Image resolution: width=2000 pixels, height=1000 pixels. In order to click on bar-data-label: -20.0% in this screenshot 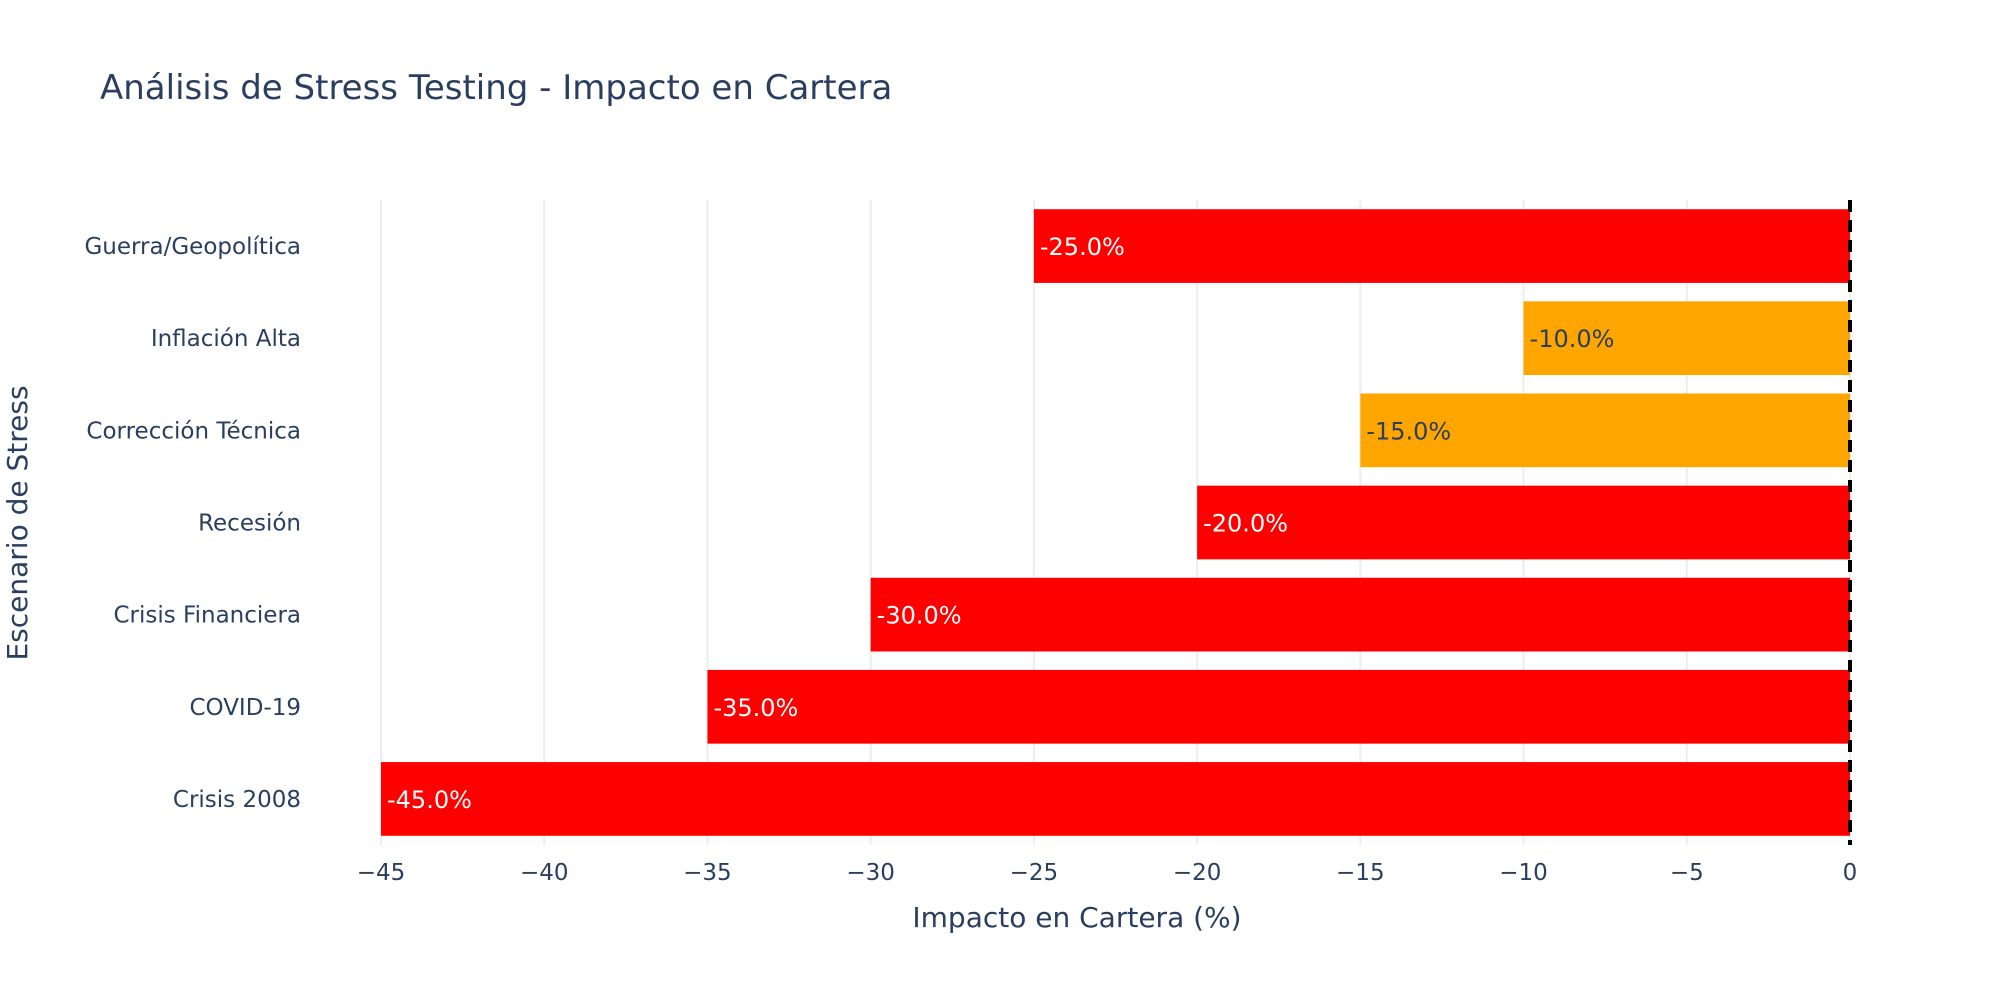, I will do `click(1245, 524)`.